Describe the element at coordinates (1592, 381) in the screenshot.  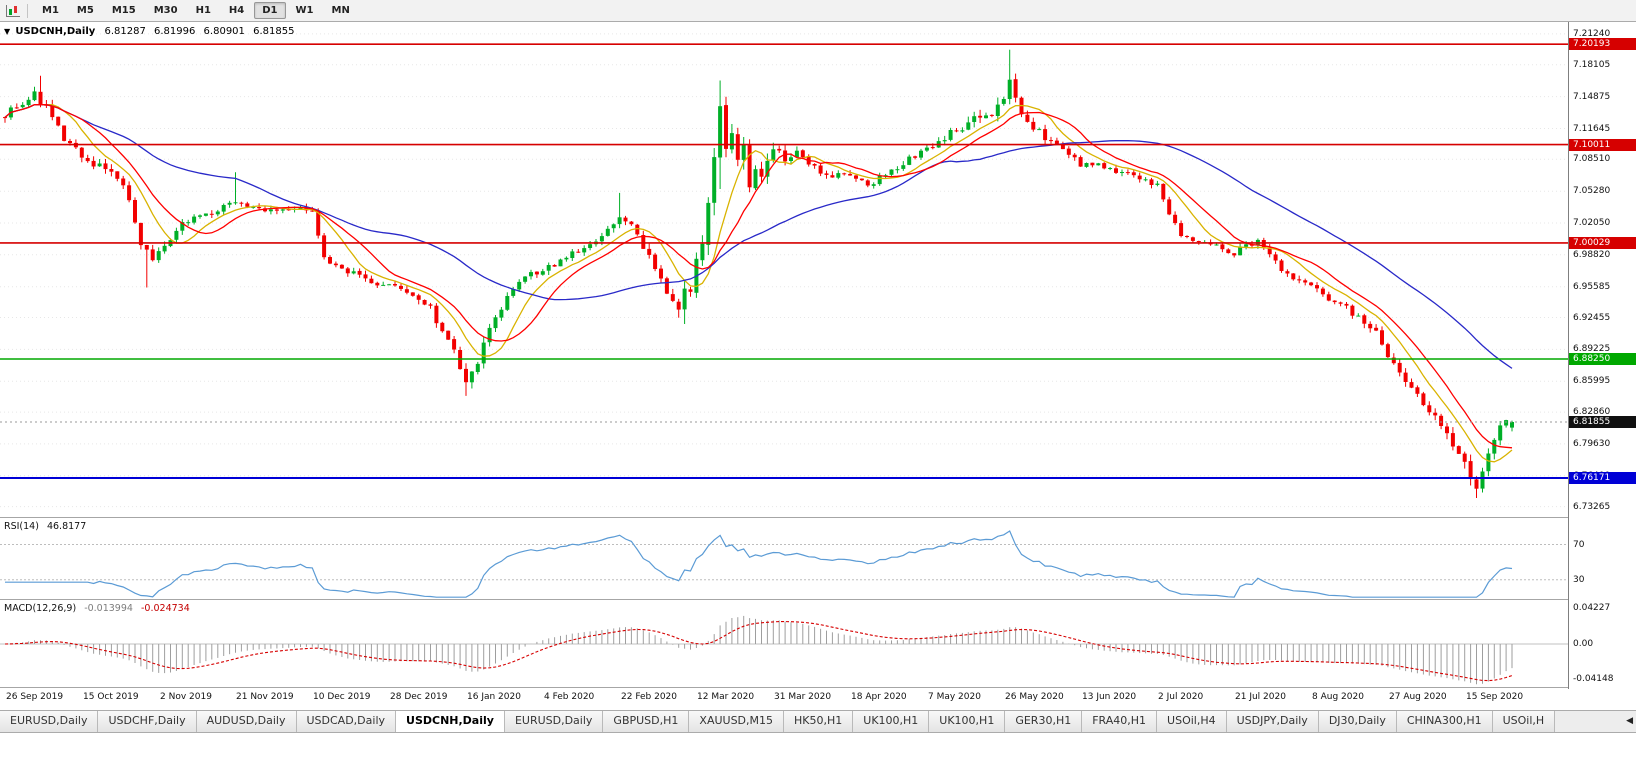
I see `price-tick-label: 6.85995` at that location.